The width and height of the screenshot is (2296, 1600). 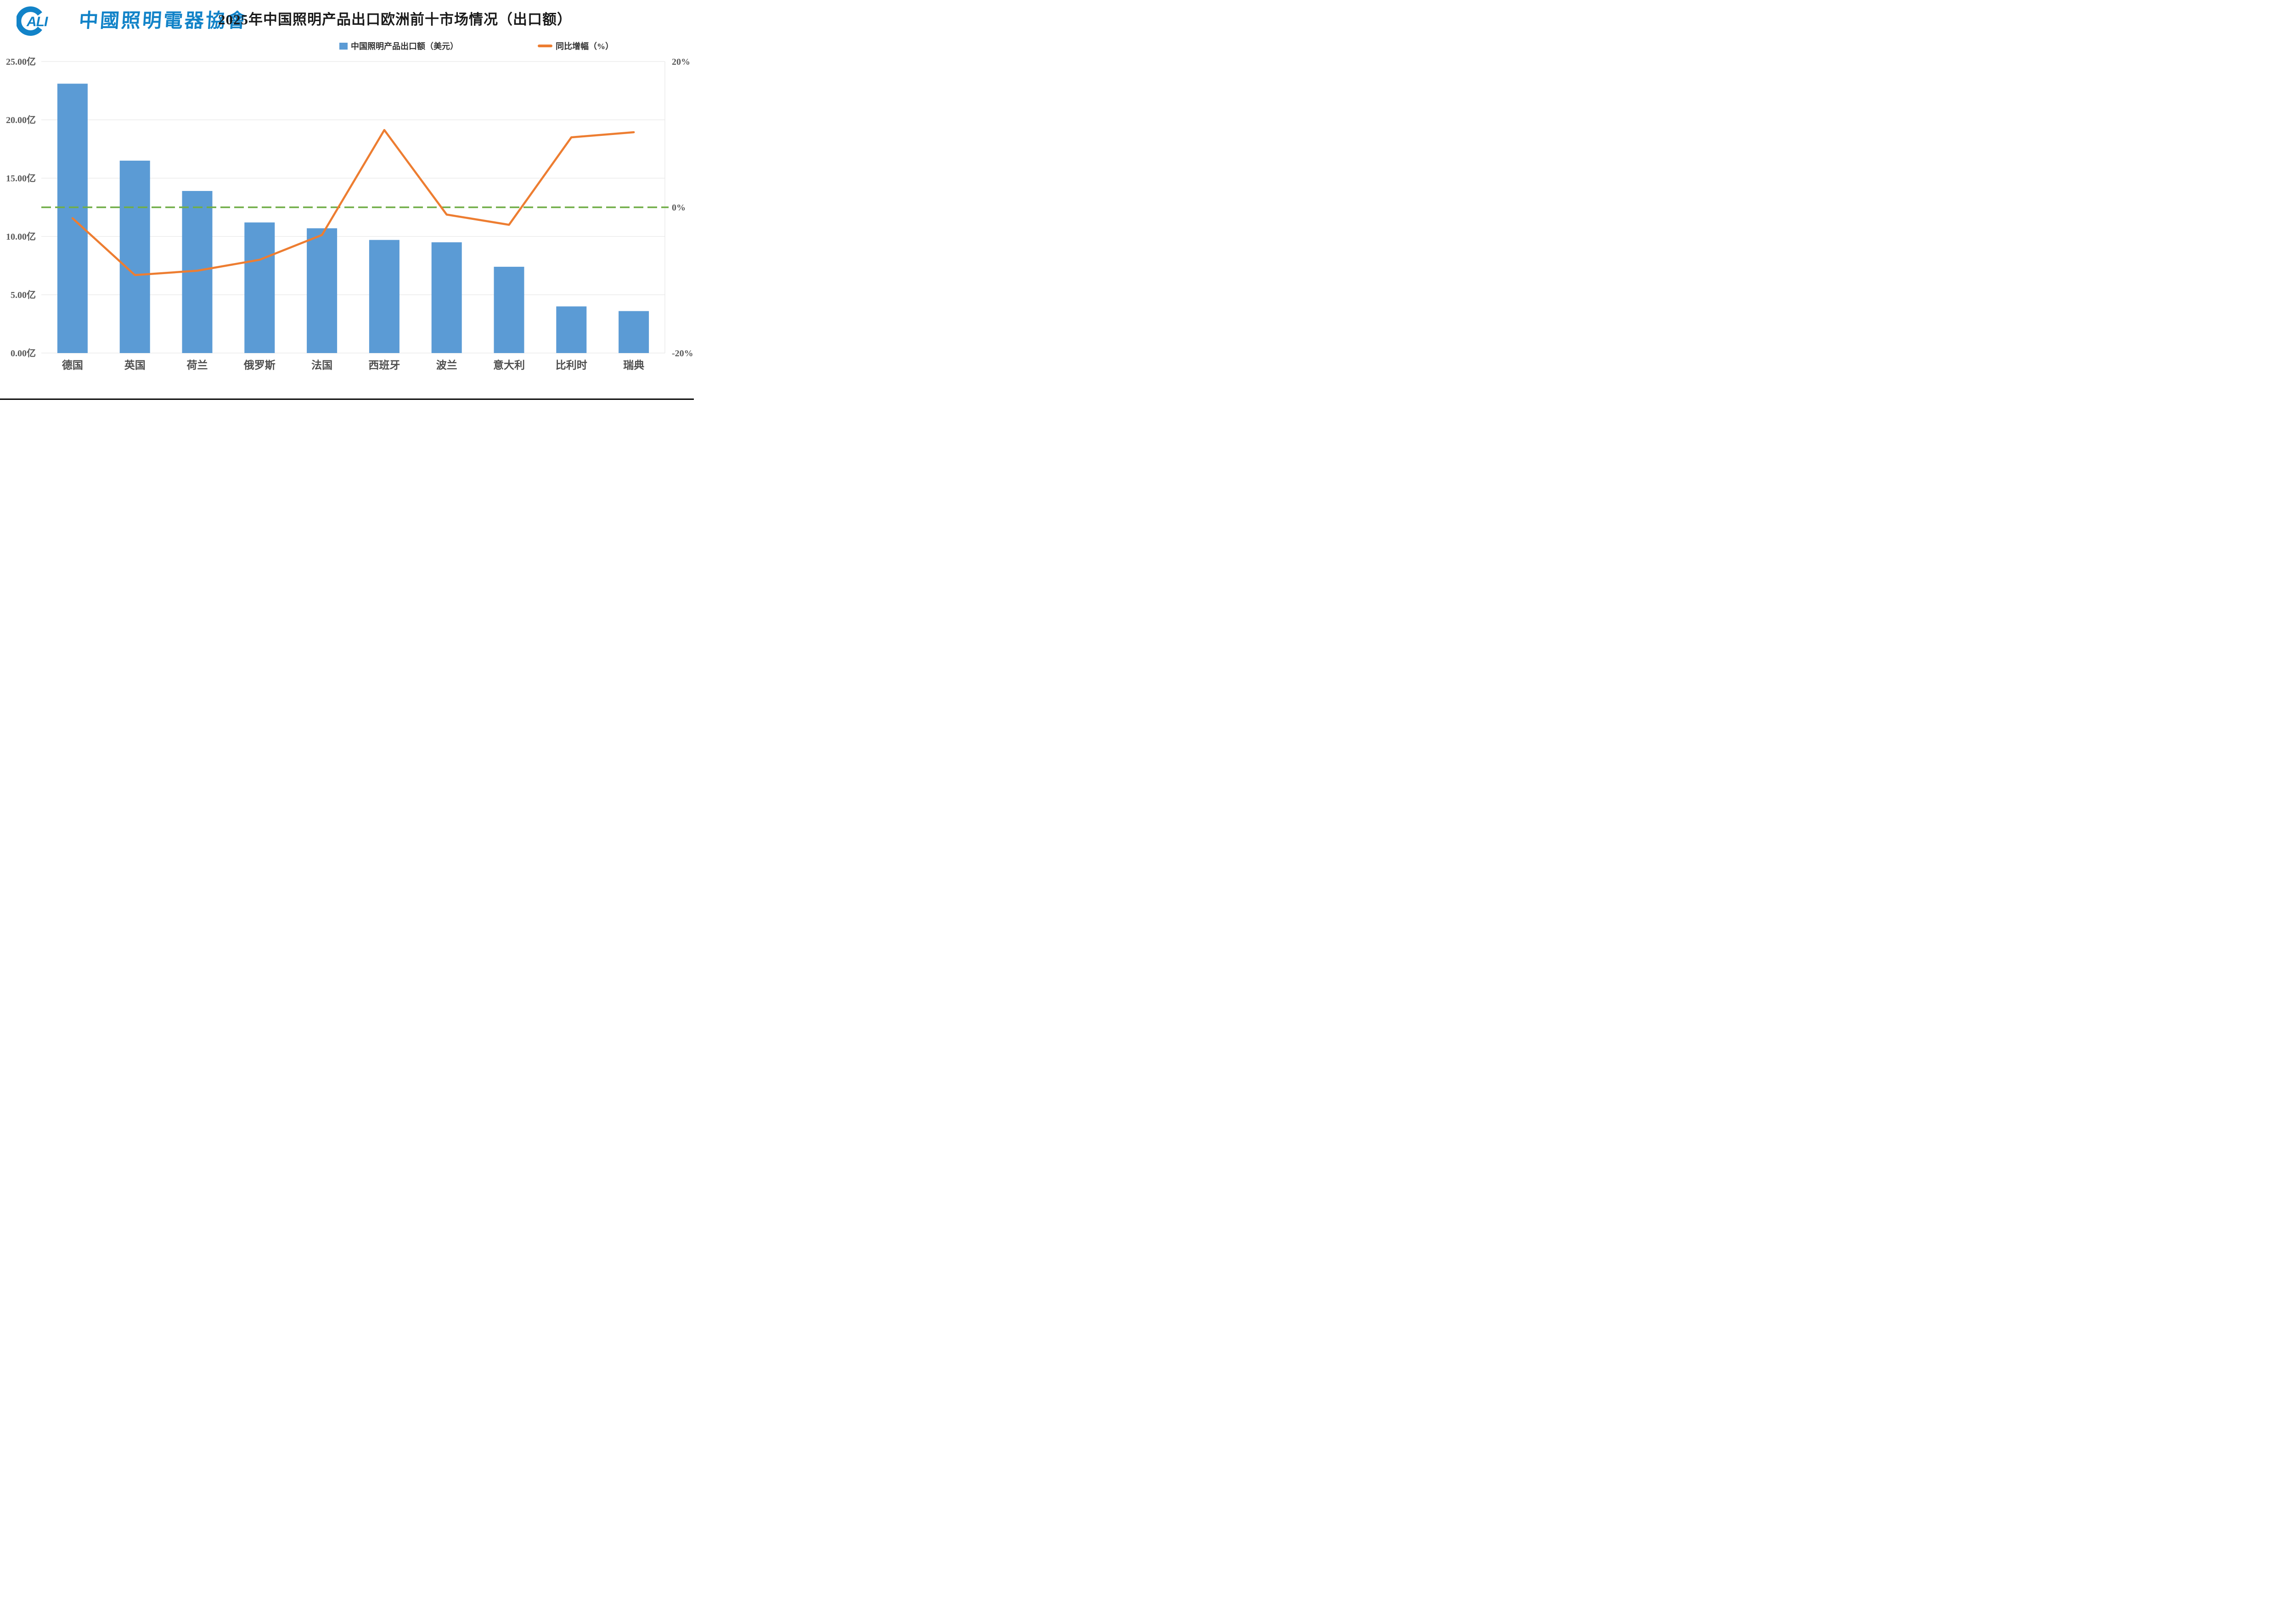 I want to click on legend-item-export-value: 中国照明产品出口额（美元）, so click(x=398, y=45).